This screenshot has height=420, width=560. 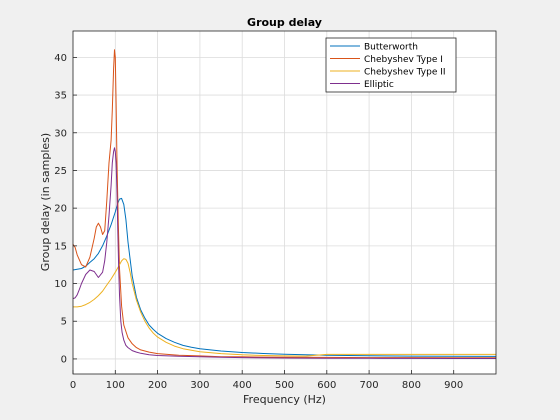 I want to click on x-tick-label: 200, so click(x=157, y=385).